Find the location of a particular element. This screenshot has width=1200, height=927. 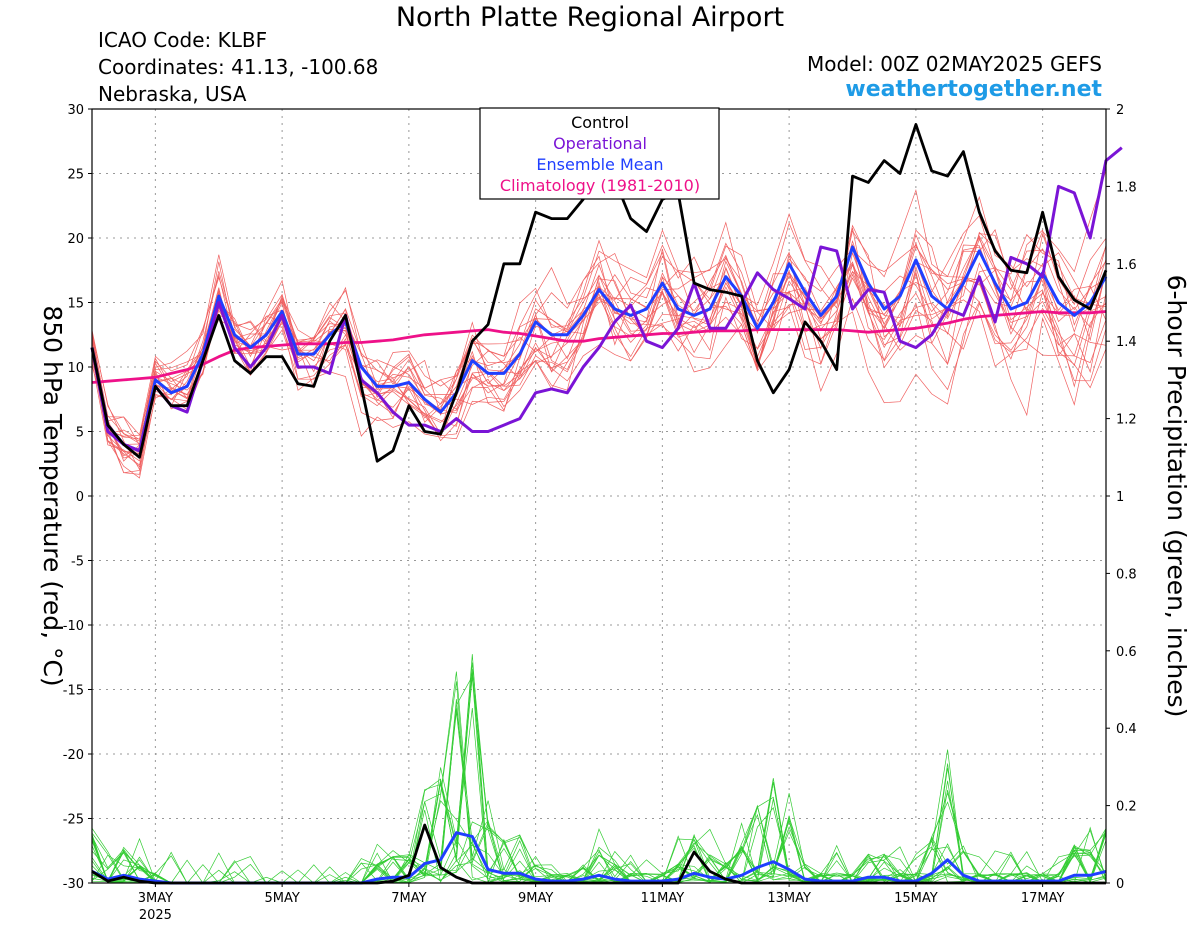

y-tick-label-right: 2 is located at coordinates (1120, 110).